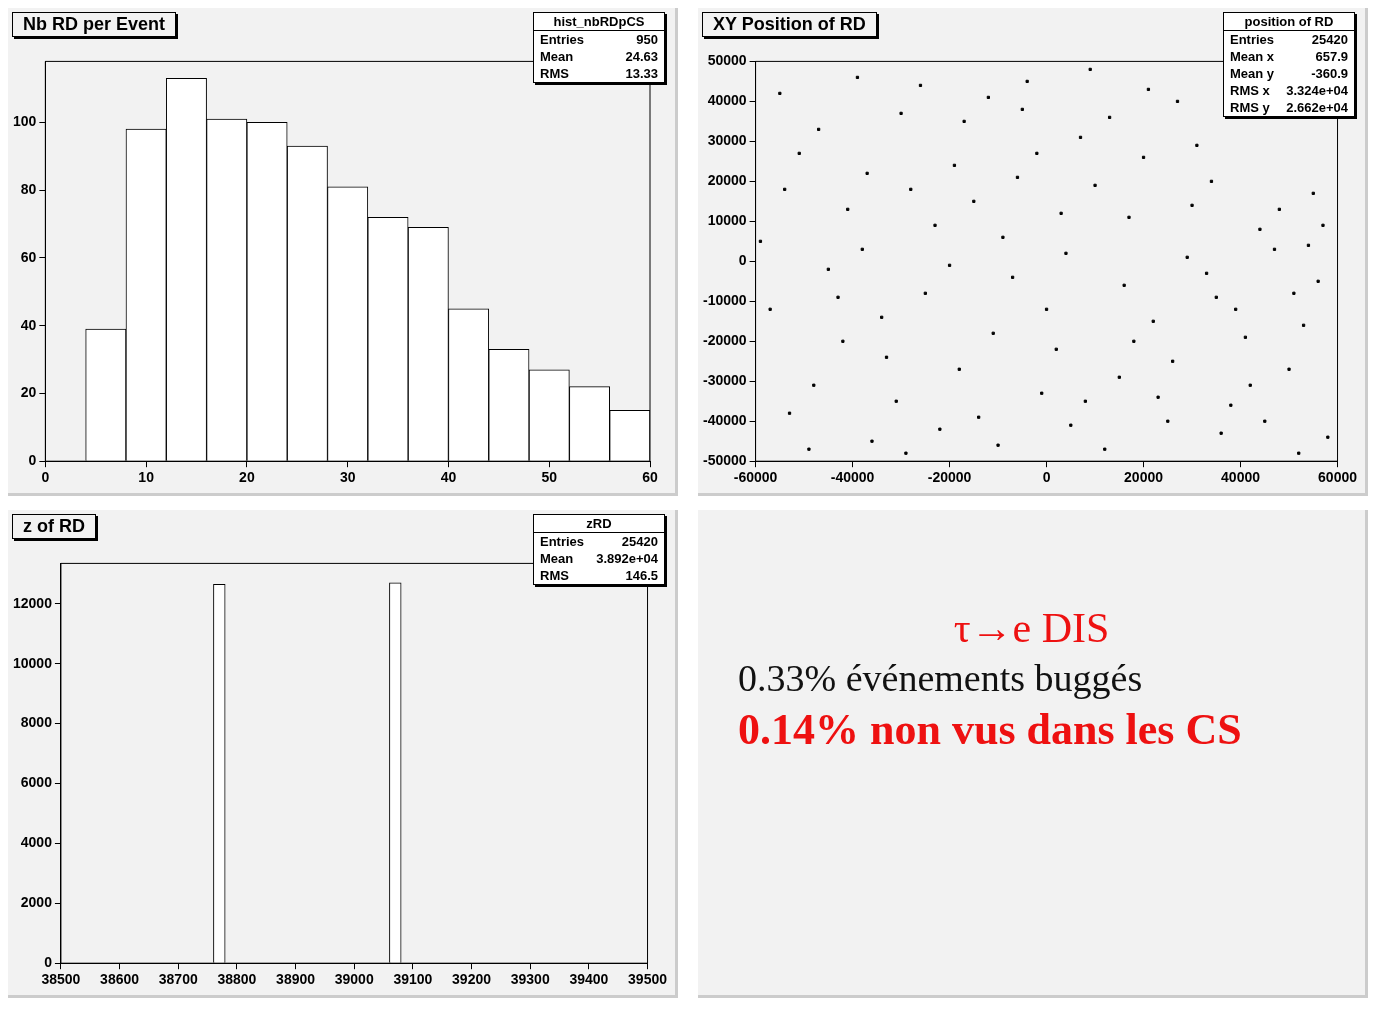 This screenshot has height=1015, width=1389. What do you see at coordinates (852, 477) in the screenshot?
I see `x-tick-label: -40000` at bounding box center [852, 477].